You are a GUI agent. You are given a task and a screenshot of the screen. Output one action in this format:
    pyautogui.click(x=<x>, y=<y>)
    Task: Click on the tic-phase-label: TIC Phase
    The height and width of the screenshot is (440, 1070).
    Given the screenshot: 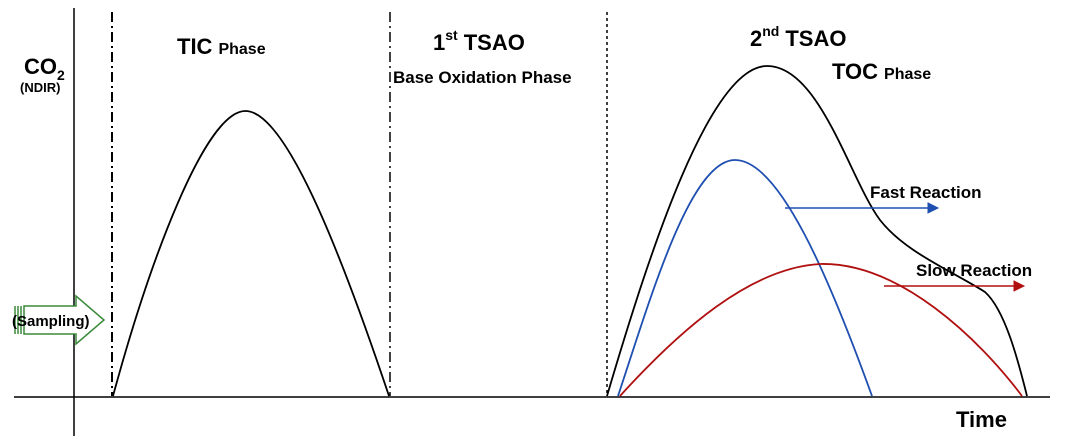 What is the action you would take?
    pyautogui.click(x=221, y=46)
    